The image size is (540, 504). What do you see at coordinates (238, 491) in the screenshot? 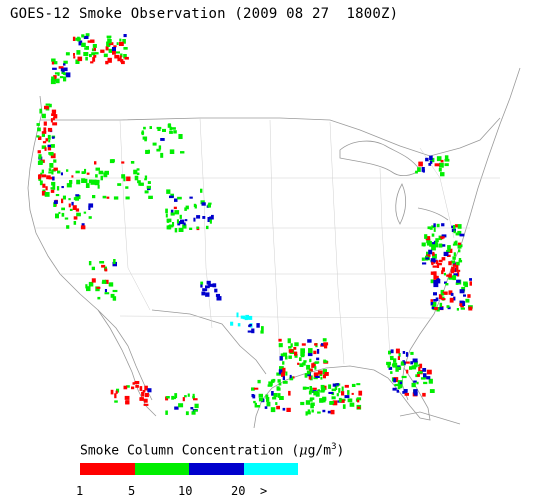
I see `legend-tick-20: 20` at bounding box center [238, 491].